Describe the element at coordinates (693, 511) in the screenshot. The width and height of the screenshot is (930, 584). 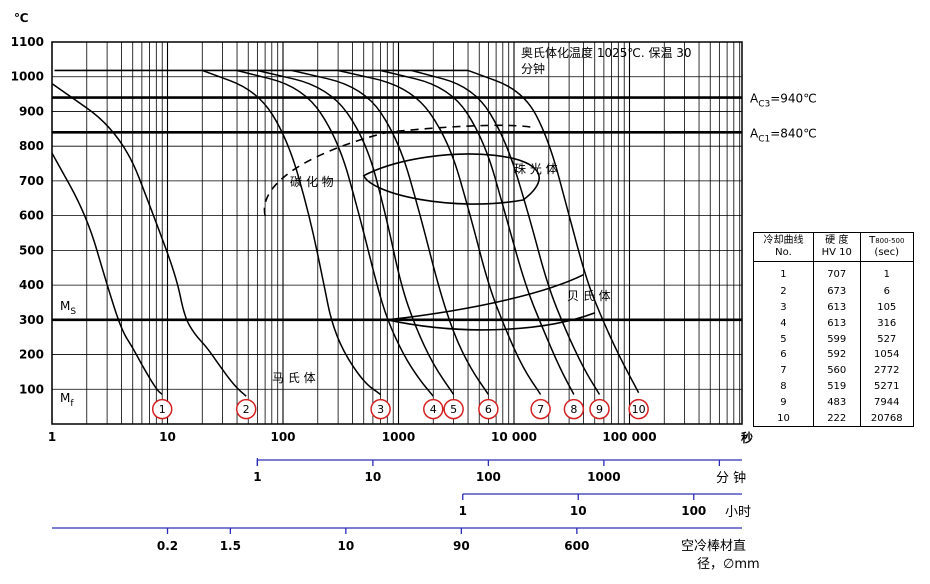
I see `hours-tick-label: 100` at that location.